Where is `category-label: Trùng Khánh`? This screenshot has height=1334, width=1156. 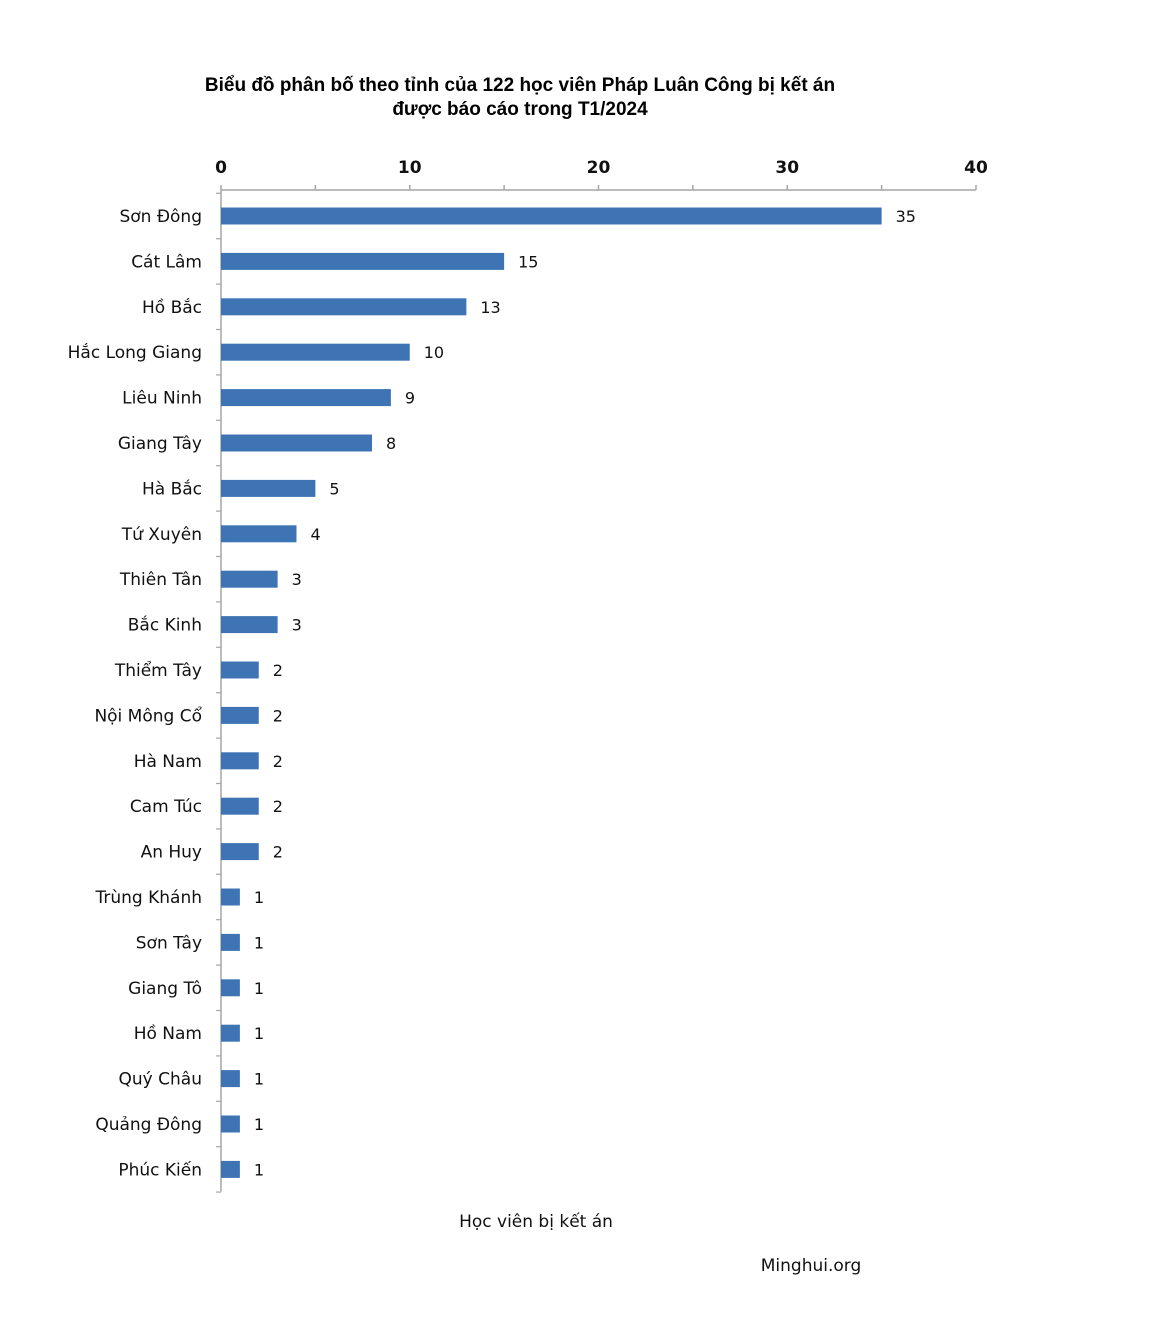 category-label: Trùng Khánh is located at coordinates (148, 898).